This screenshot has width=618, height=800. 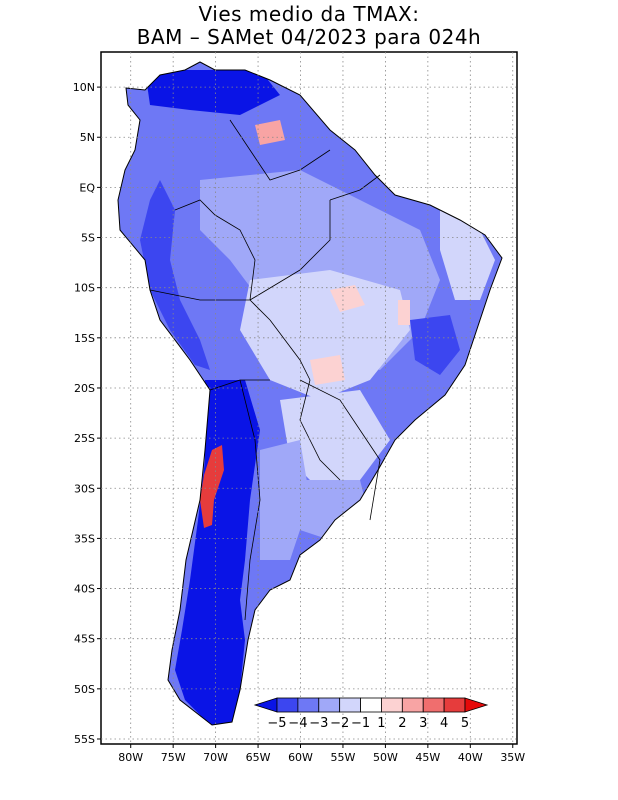 I want to click on lon-tick-label: 75W, so click(x=173, y=757).